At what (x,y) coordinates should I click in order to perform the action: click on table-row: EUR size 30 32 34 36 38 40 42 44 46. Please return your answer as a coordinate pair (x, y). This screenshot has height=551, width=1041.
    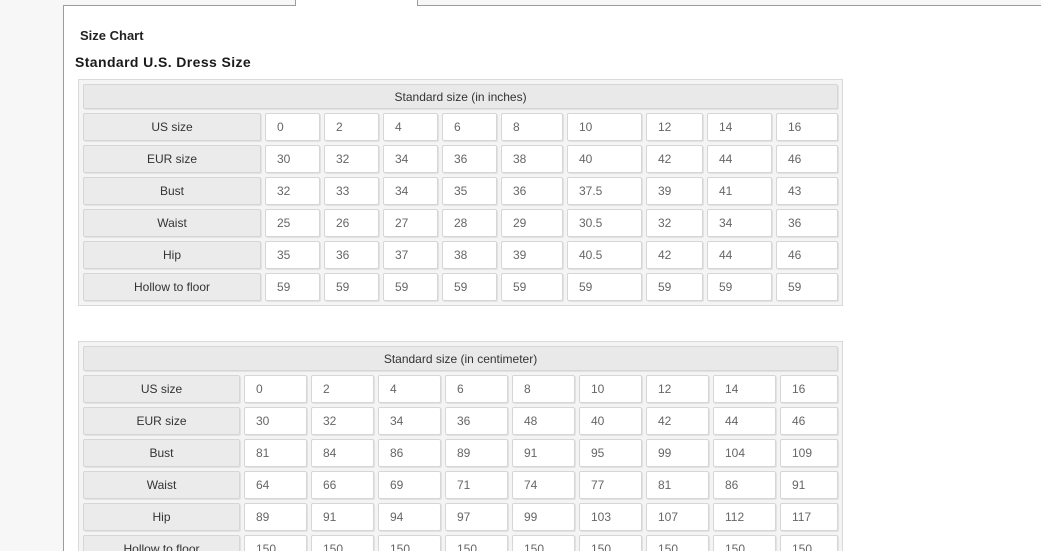
    Looking at the image, I should click on (461, 159).